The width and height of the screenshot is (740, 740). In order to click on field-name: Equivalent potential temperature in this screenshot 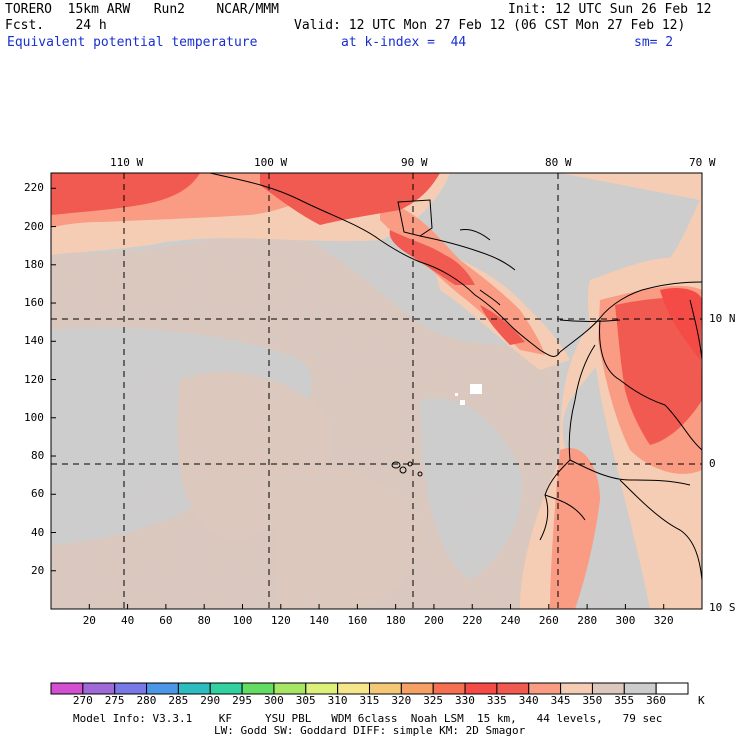, I will do `click(132, 42)`.